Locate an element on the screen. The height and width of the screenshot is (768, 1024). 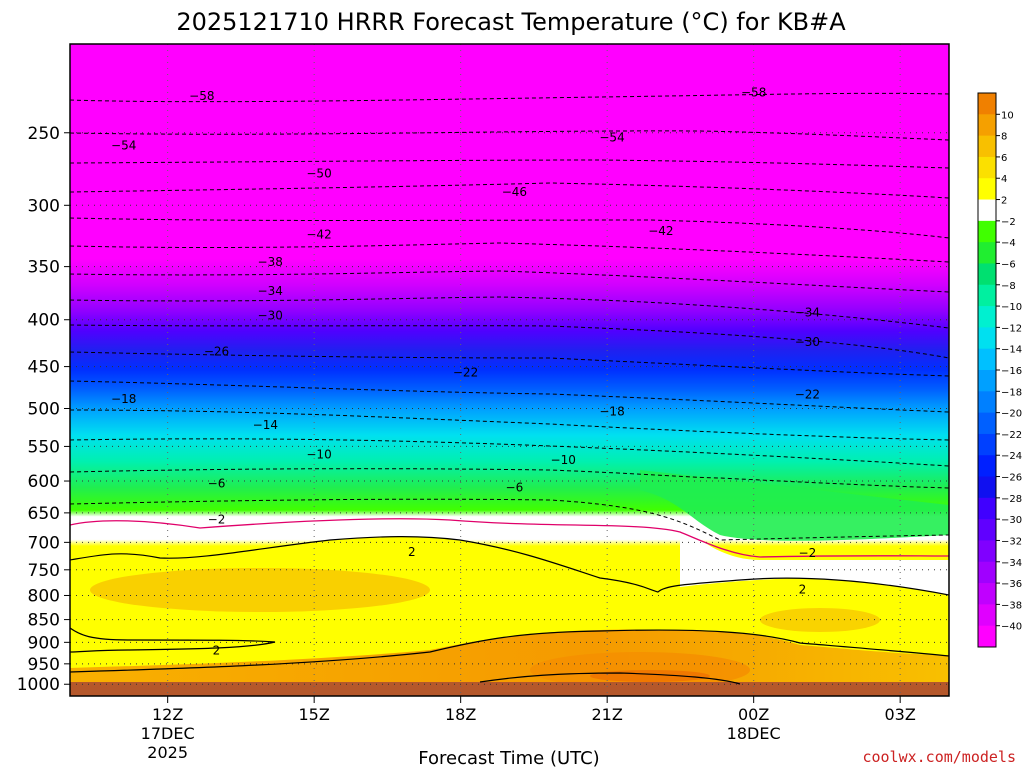
colorbar-label: −28 is located at coordinates (1011, 499).